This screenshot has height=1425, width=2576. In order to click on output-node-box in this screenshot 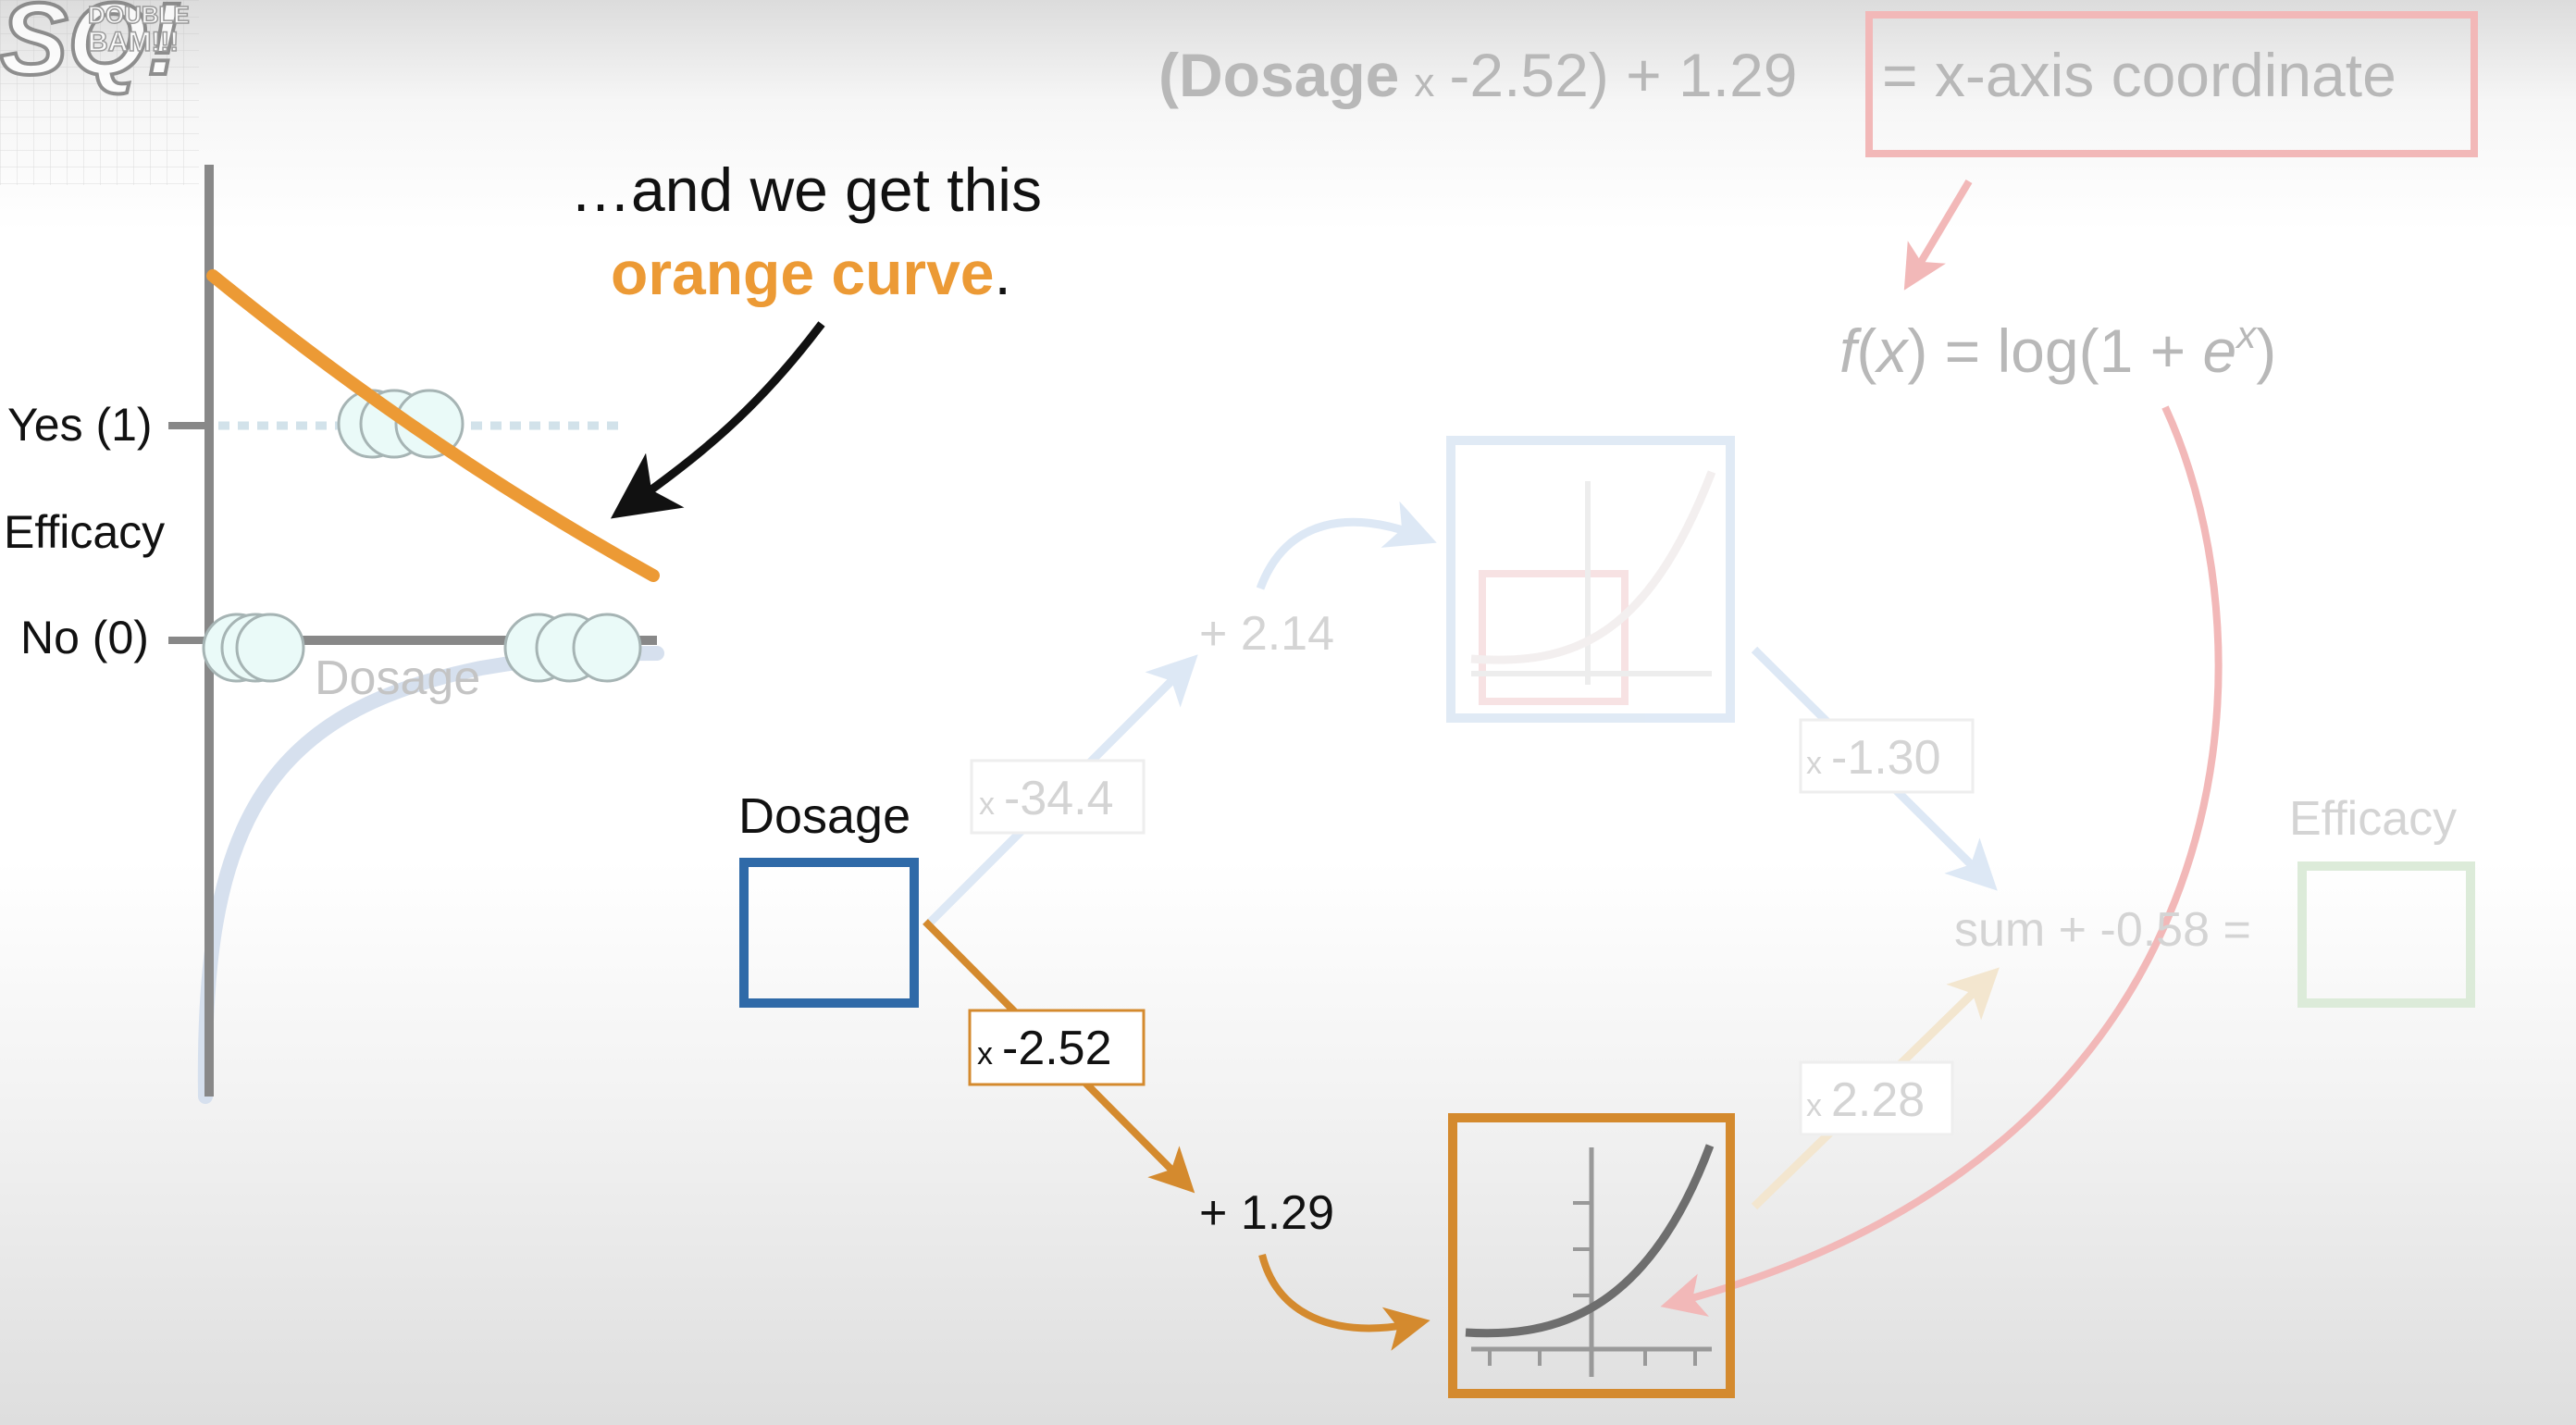, I will do `click(2386, 934)`.